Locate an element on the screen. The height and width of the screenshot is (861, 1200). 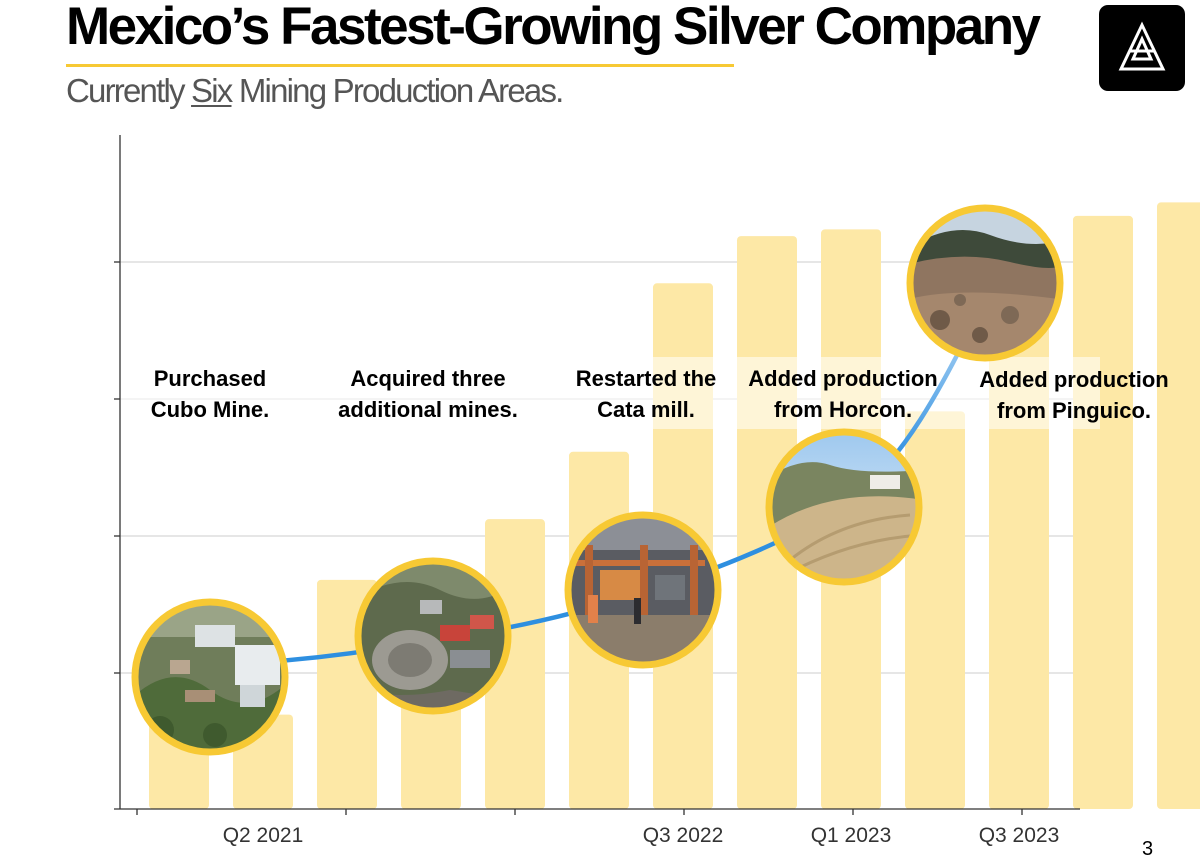
subtitle-text-start: Currently is located at coordinates (129, 90).